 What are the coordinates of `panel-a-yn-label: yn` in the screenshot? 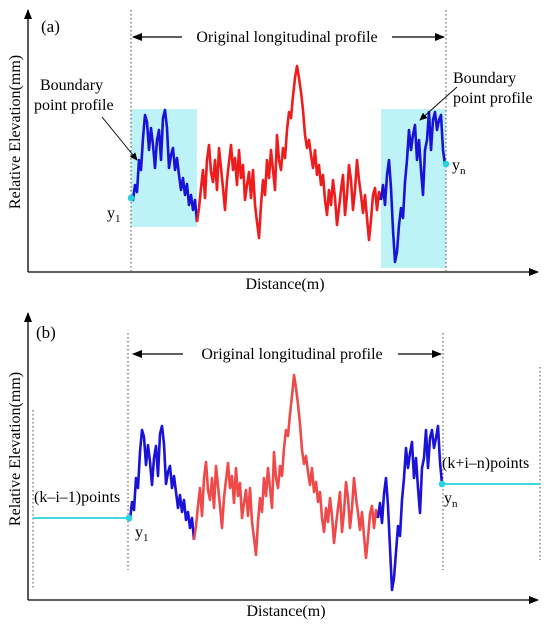 It's located at (459, 167).